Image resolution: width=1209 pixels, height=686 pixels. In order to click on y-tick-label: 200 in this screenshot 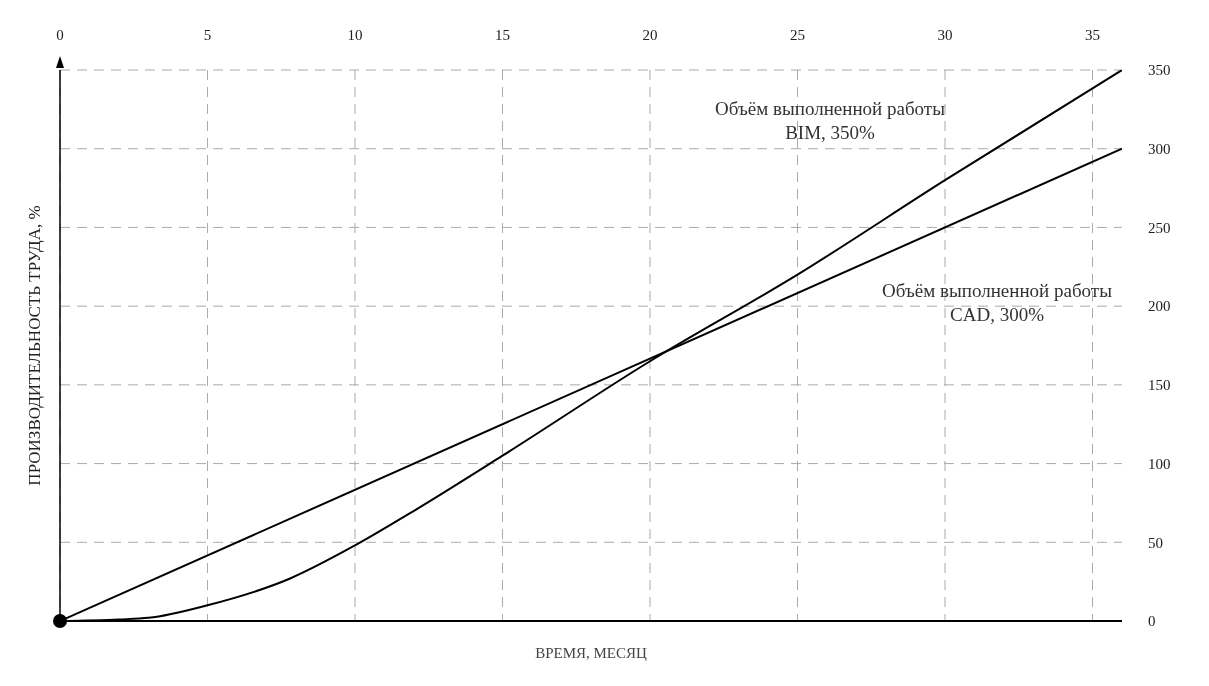, I will do `click(1159, 306)`.